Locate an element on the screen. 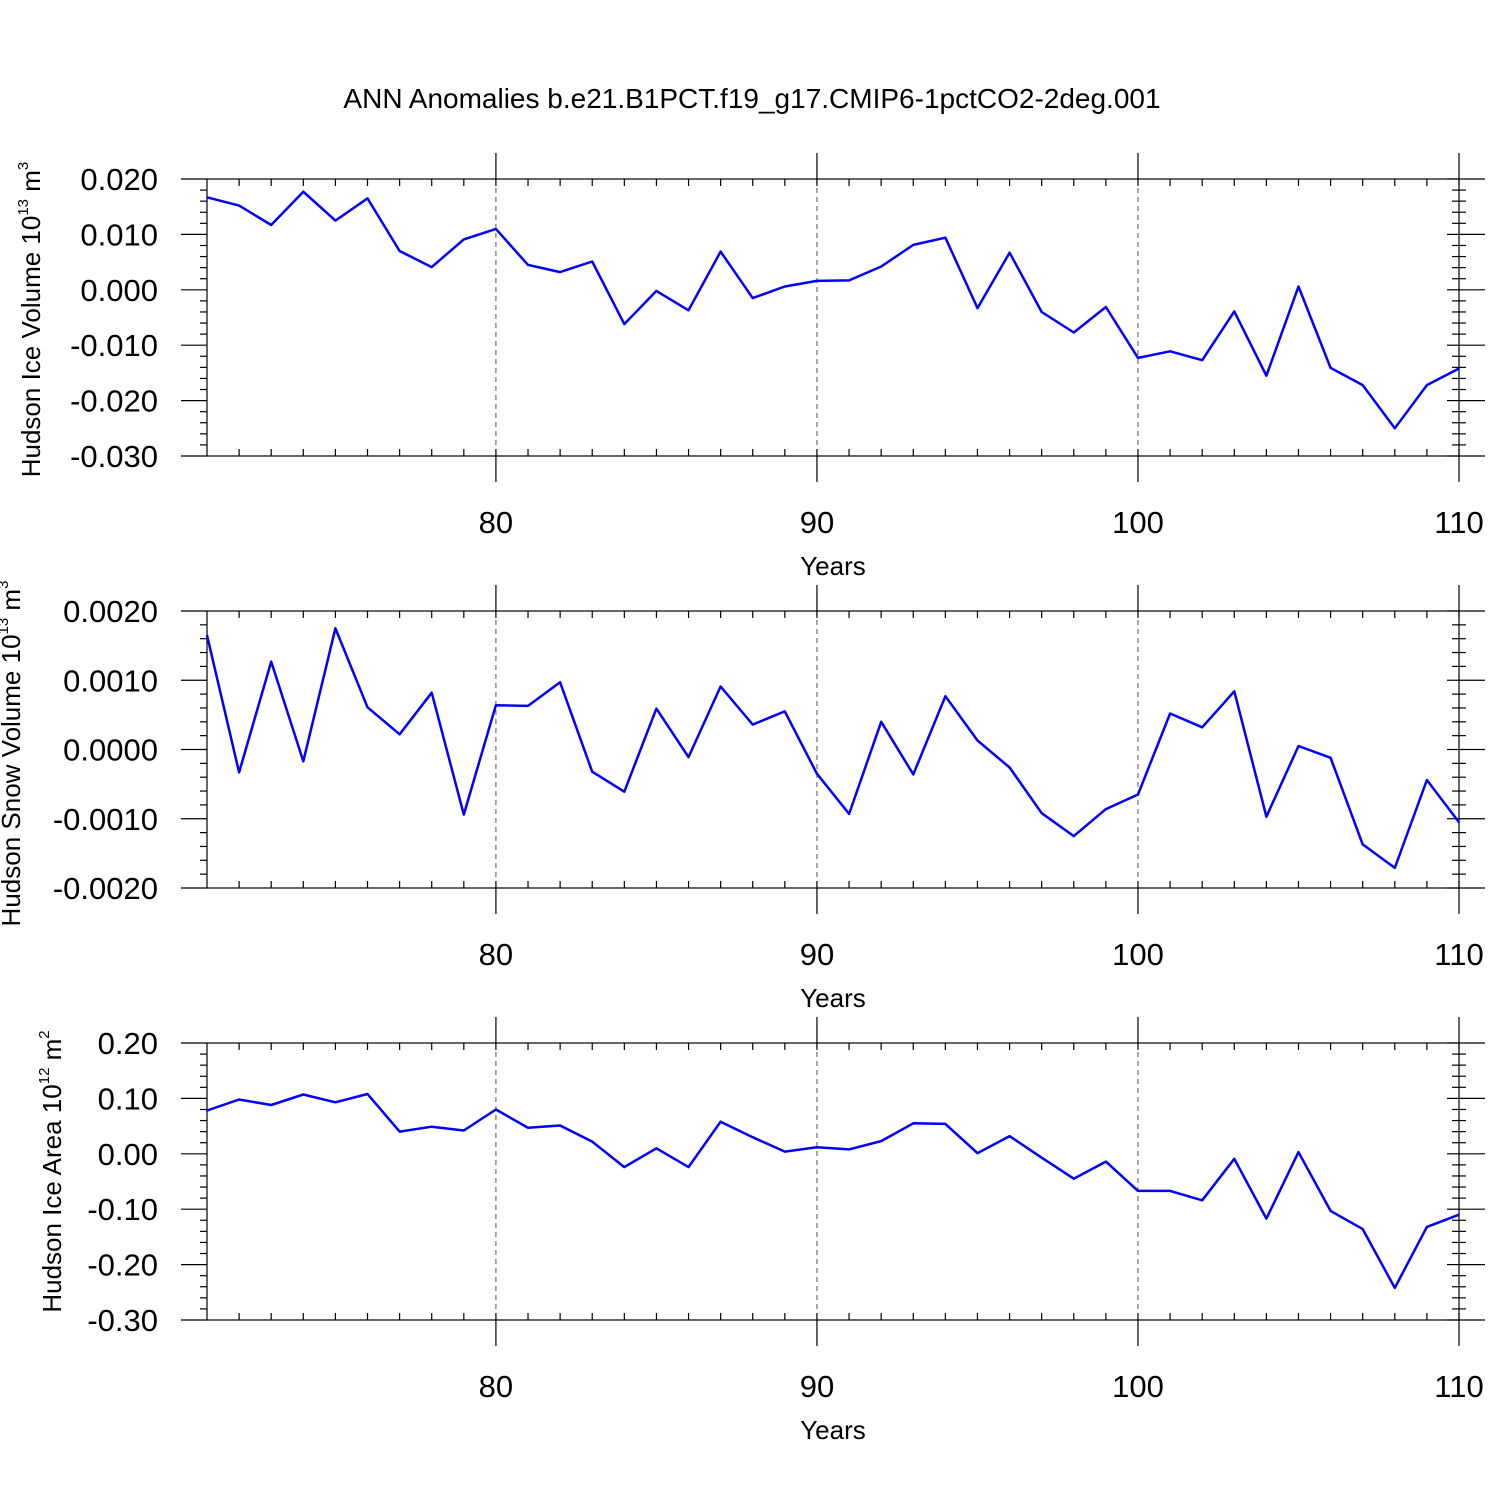 The width and height of the screenshot is (1500, 1500). y-tick-label: 0.10 is located at coordinates (128, 1098).